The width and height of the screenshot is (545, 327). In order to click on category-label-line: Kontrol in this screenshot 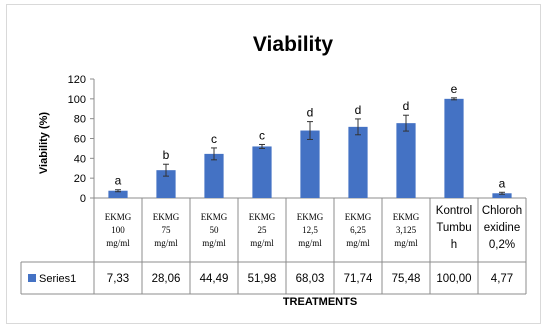, I will do `click(454, 211)`.